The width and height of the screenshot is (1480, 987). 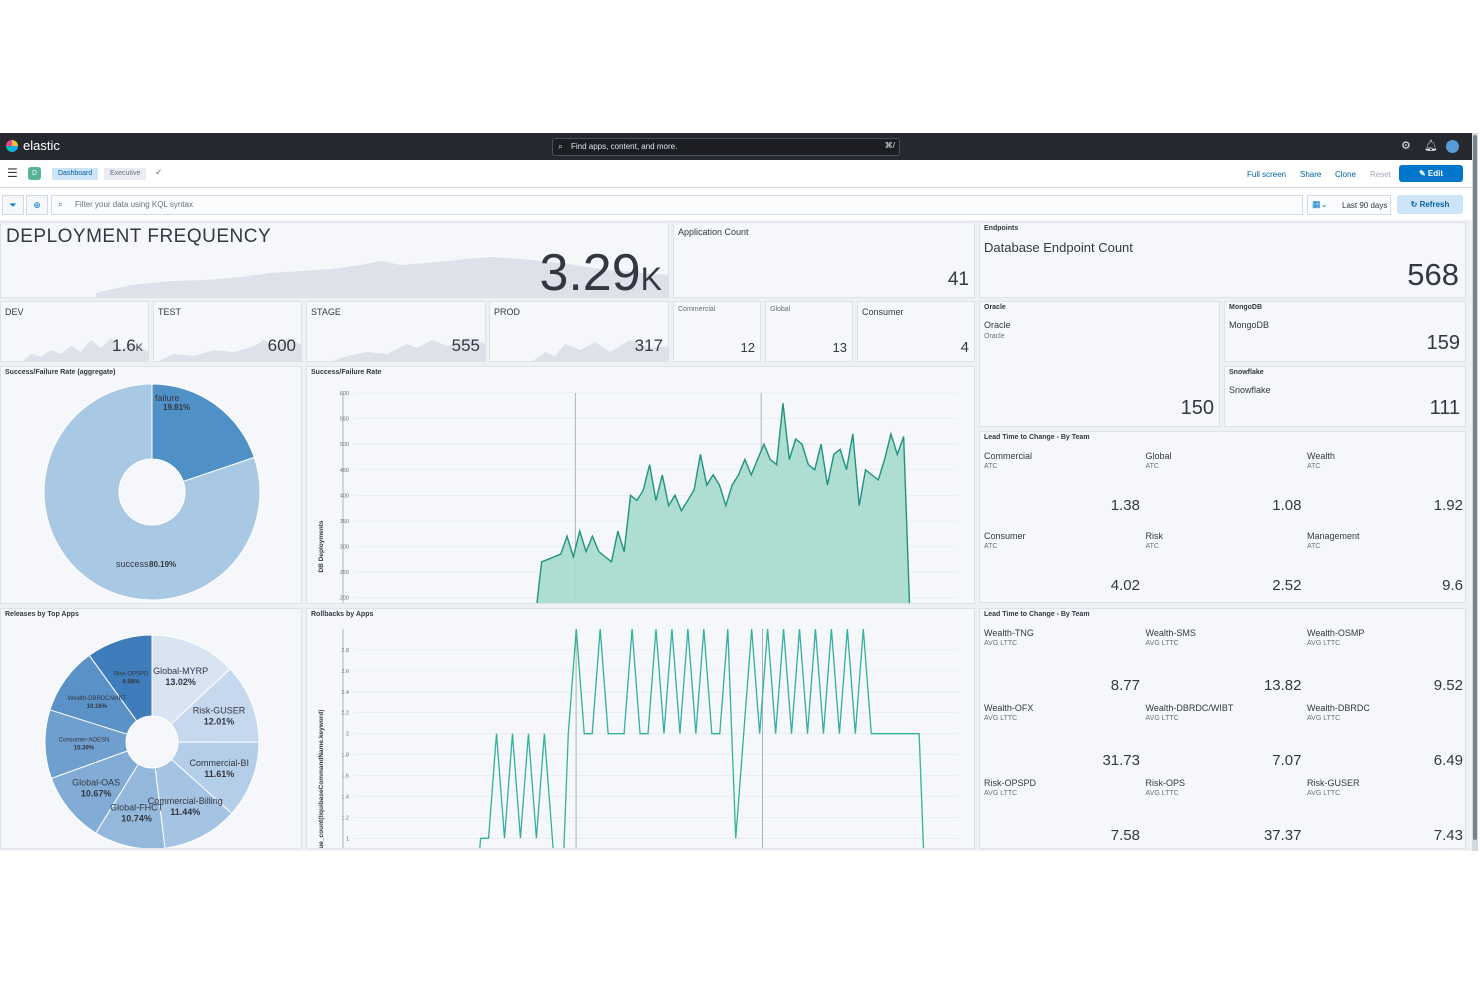 What do you see at coordinates (1431, 146) in the screenshot?
I see `notifications-icon: 🔔︎` at bounding box center [1431, 146].